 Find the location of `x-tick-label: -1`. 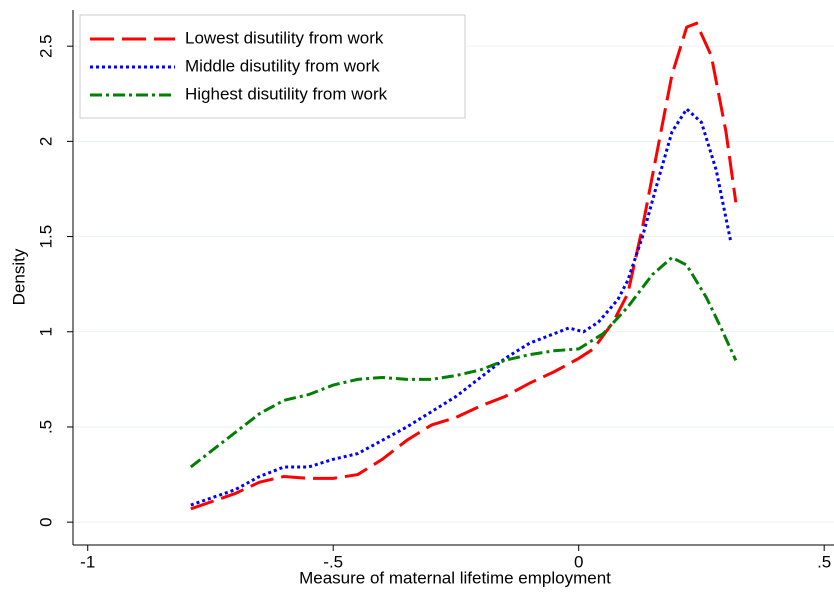

x-tick-label: -1 is located at coordinates (87, 561).